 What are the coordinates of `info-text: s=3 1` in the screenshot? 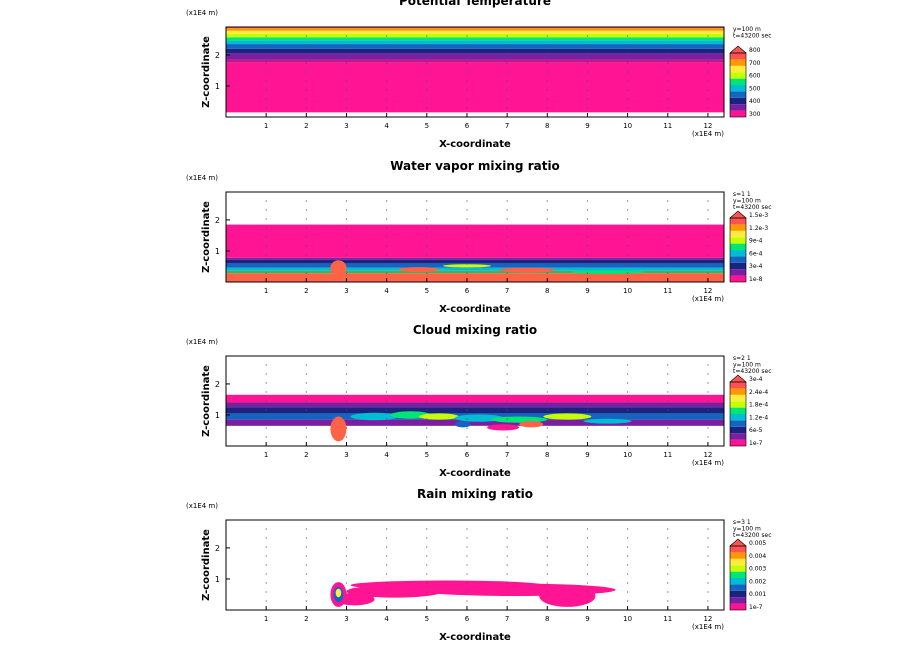 It's located at (742, 522).